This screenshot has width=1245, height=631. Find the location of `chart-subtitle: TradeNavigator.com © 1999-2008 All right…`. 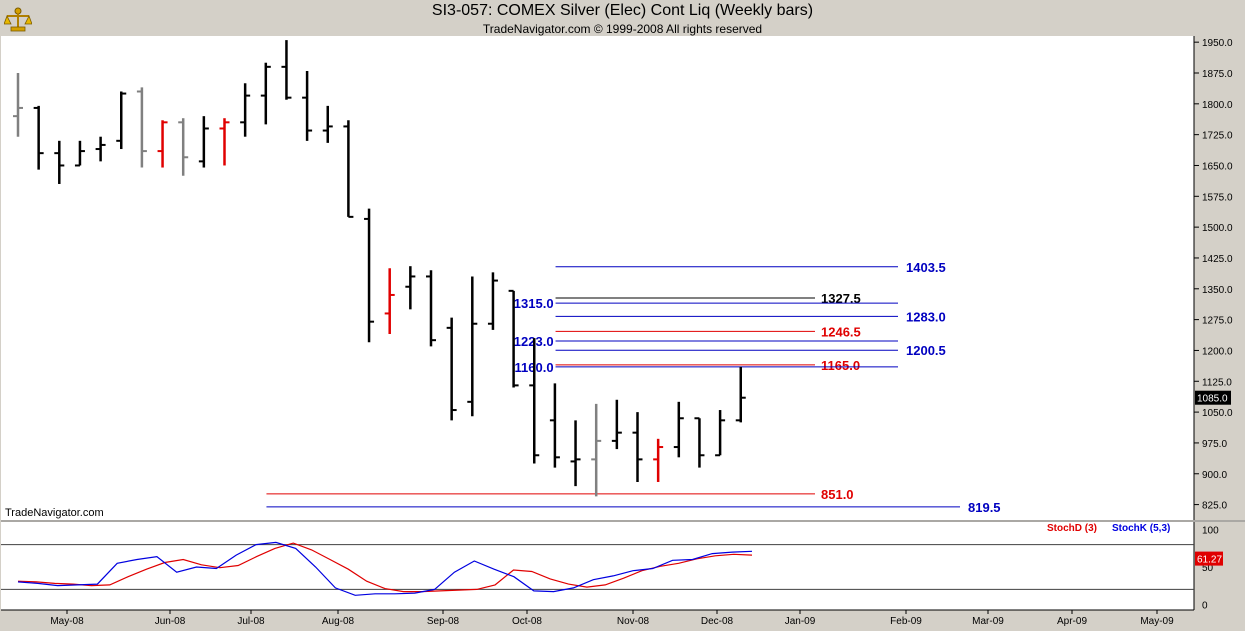

chart-subtitle: TradeNavigator.com © 1999-2008 All right… is located at coordinates (622, 29).